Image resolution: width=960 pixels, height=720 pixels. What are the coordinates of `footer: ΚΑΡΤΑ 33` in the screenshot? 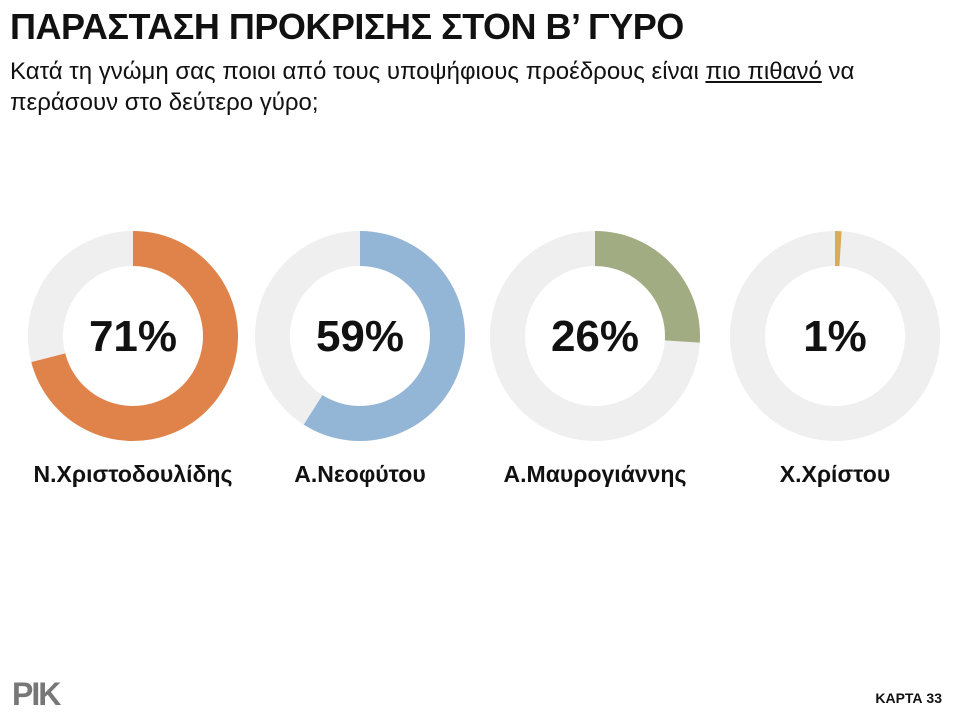 It's located at (908, 698).